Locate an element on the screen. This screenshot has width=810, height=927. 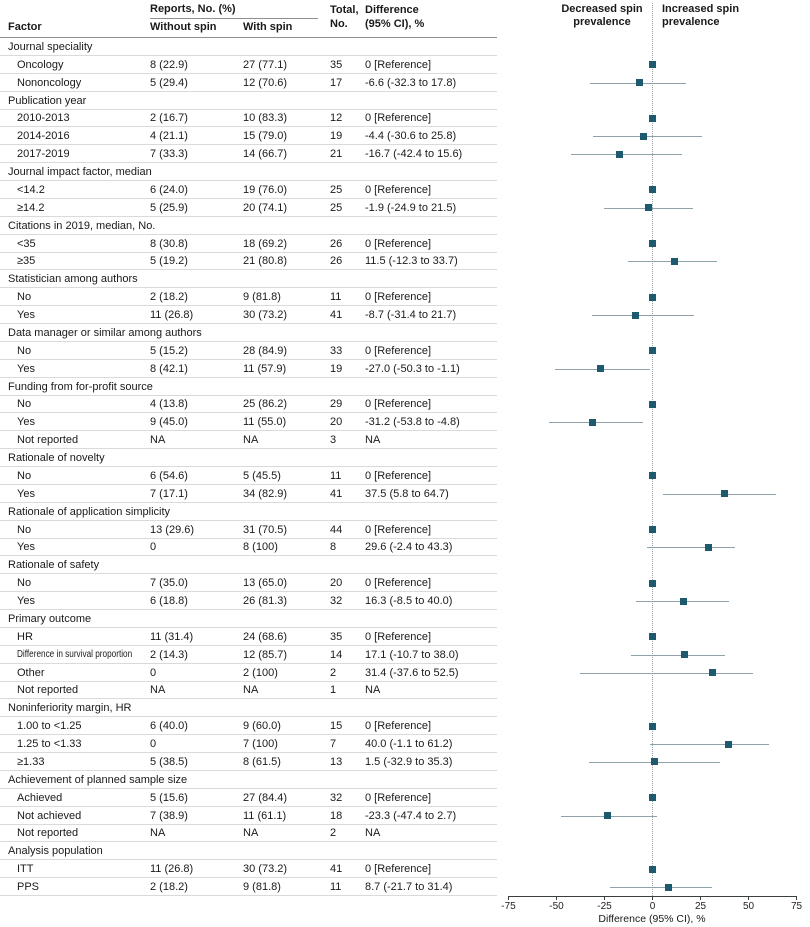
factor-label: Not reported is located at coordinates (48, 690).